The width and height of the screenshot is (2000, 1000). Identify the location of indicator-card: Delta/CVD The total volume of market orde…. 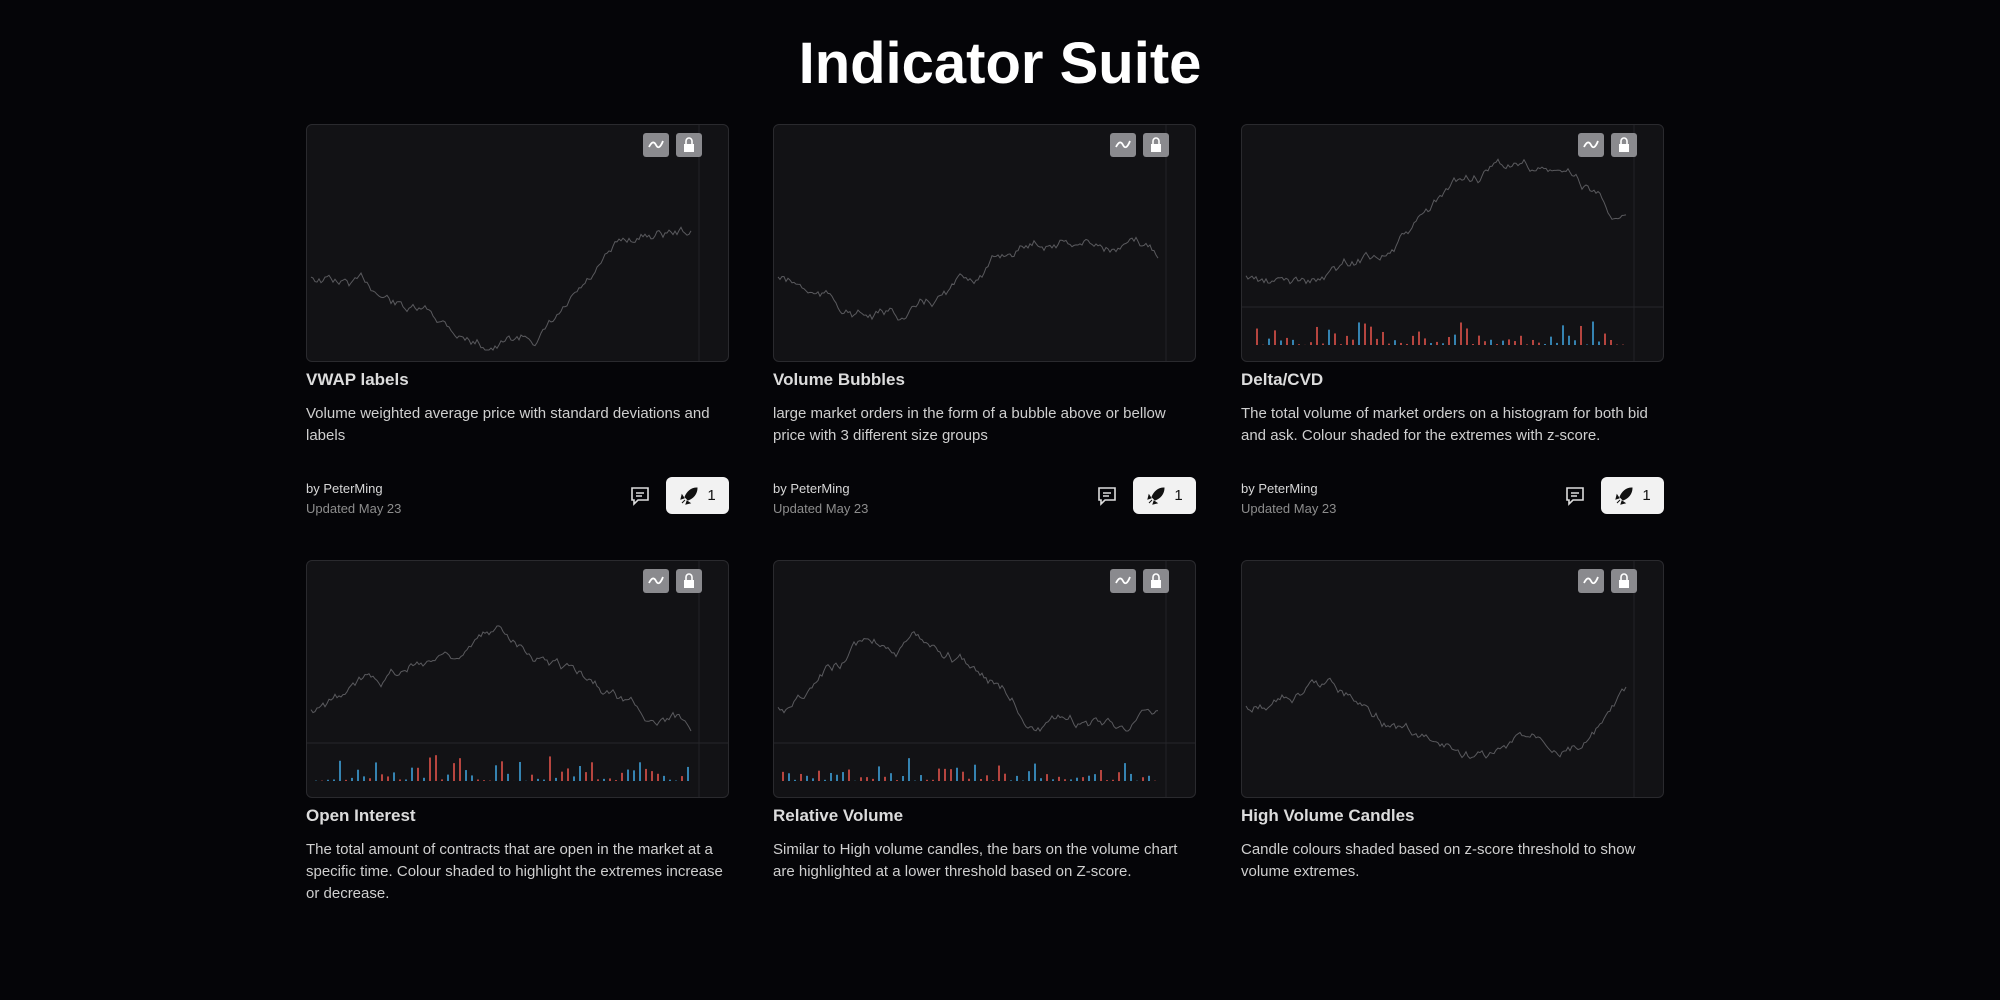
(1452, 320).